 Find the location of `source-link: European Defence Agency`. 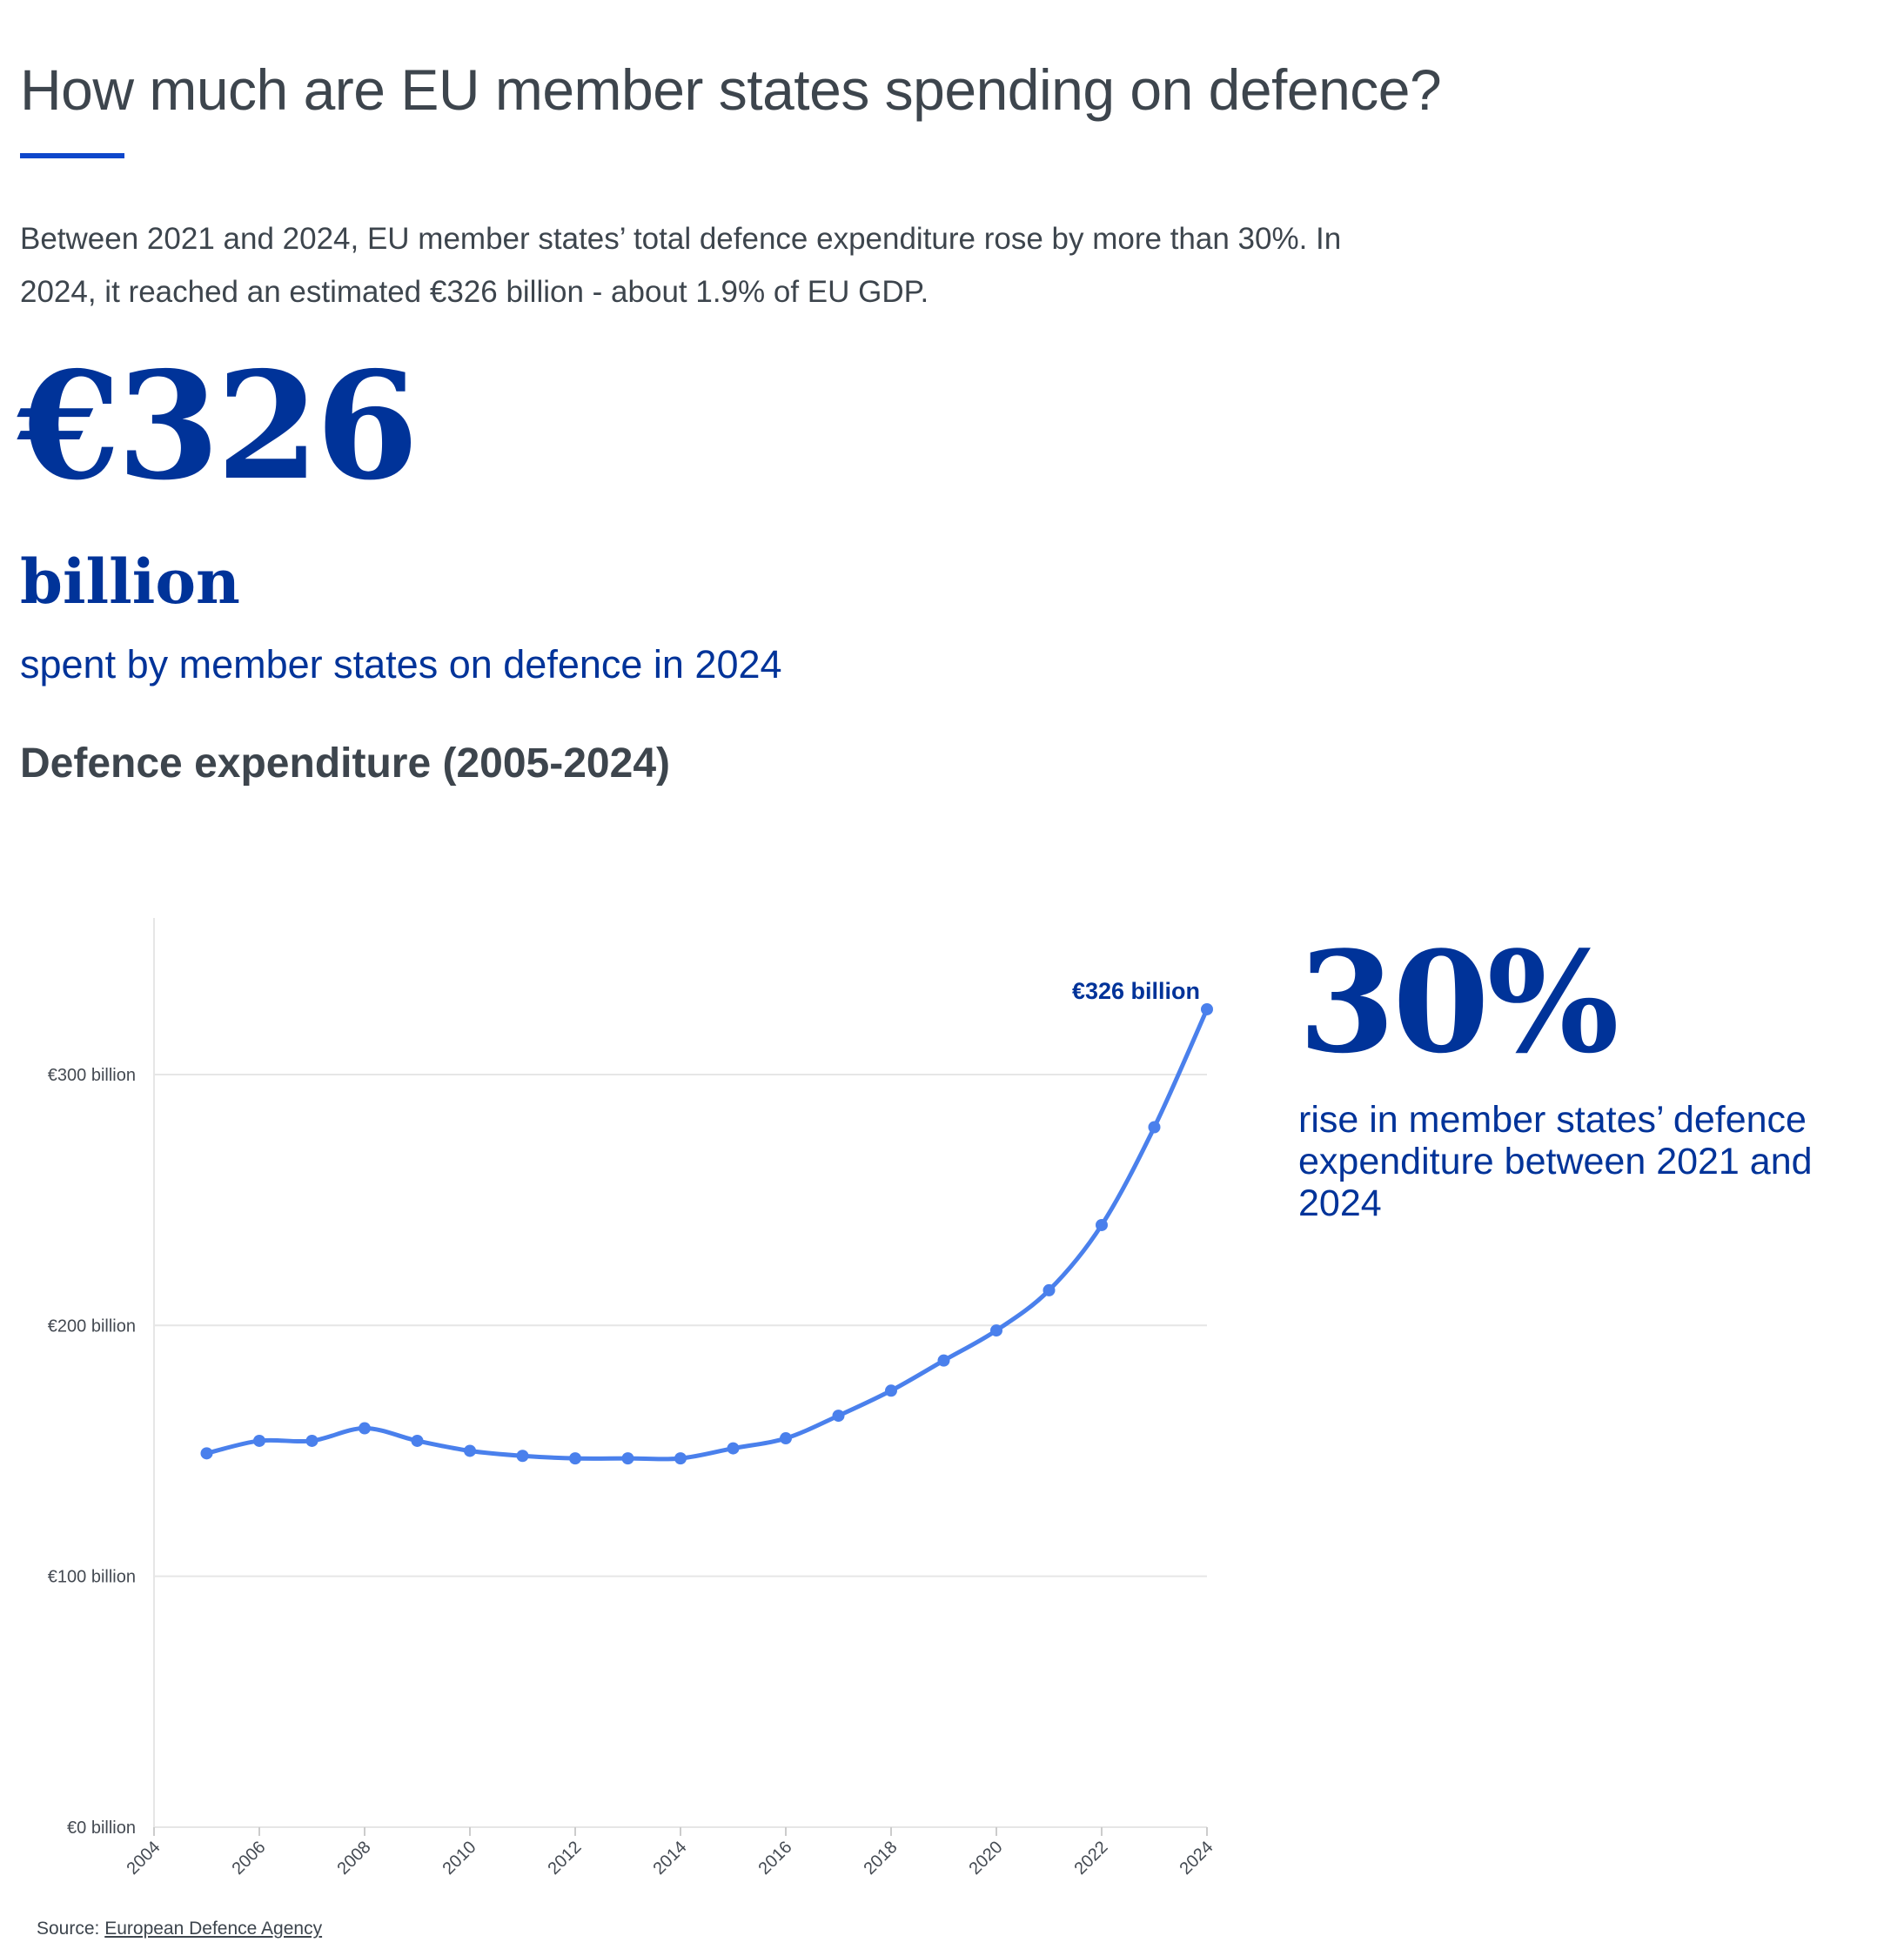

source-link: European Defence Agency is located at coordinates (213, 1929).